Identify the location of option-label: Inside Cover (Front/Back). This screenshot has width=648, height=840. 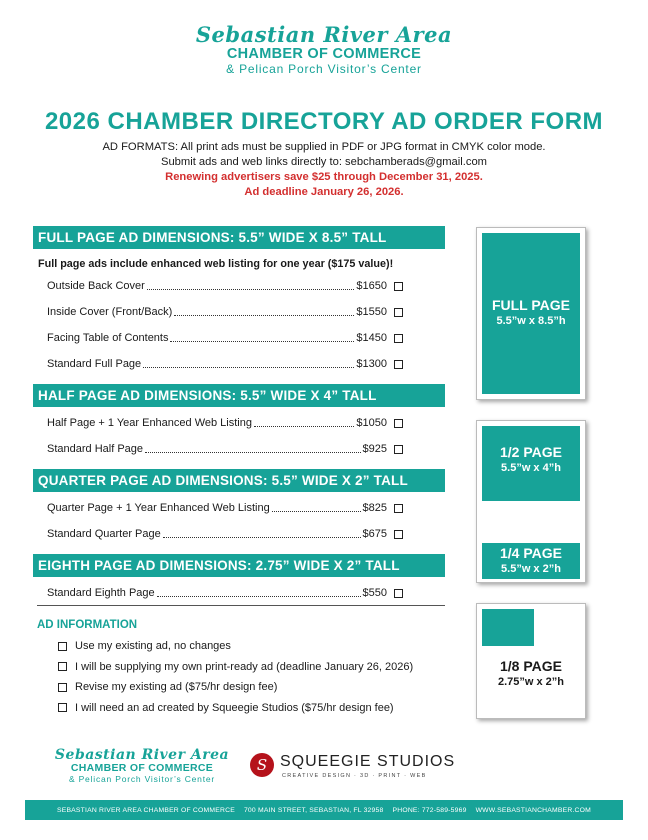
(110, 312).